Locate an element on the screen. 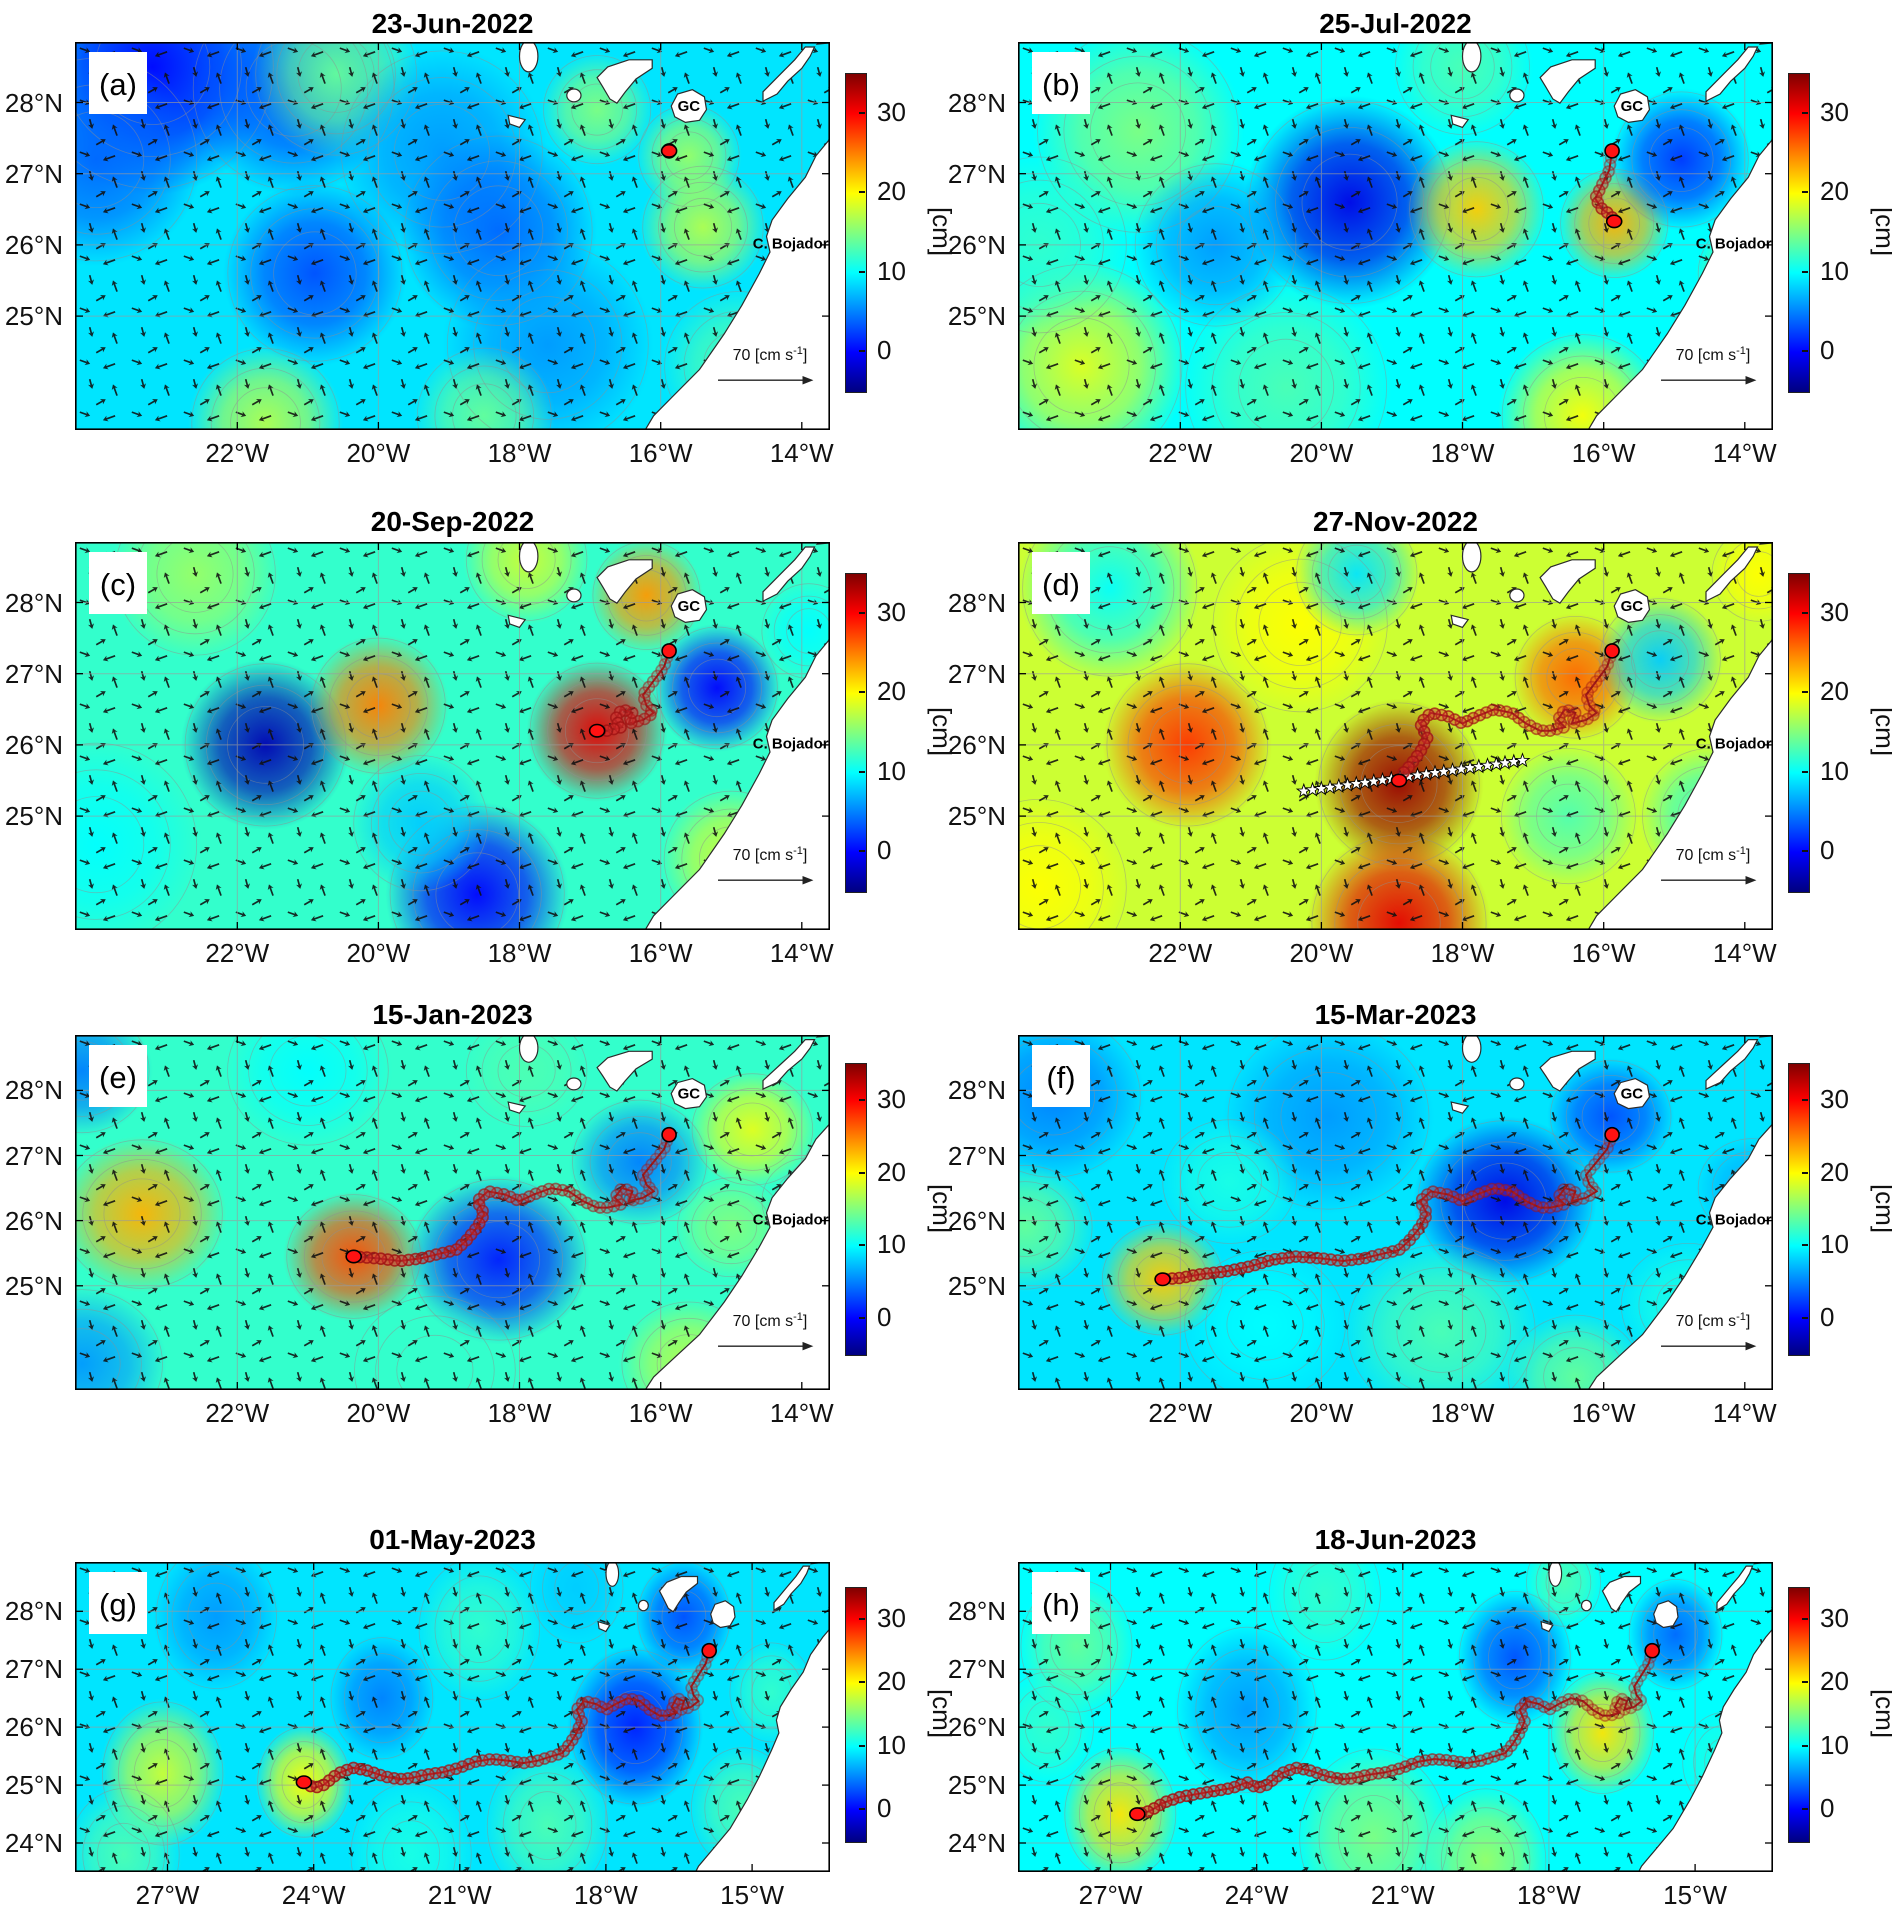 This screenshot has height=1919, width=1892. lat-tick-label: 24°N is located at coordinates (976, 1843).